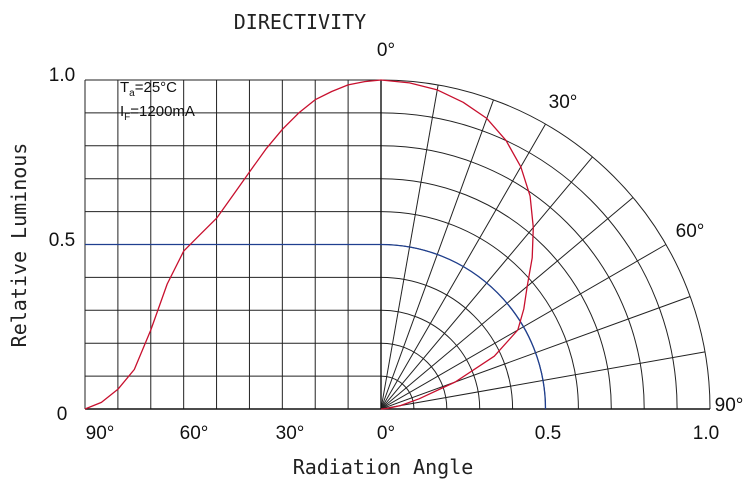 The height and width of the screenshot is (482, 748). I want to click on angle-label-60: 60°, so click(690, 231).